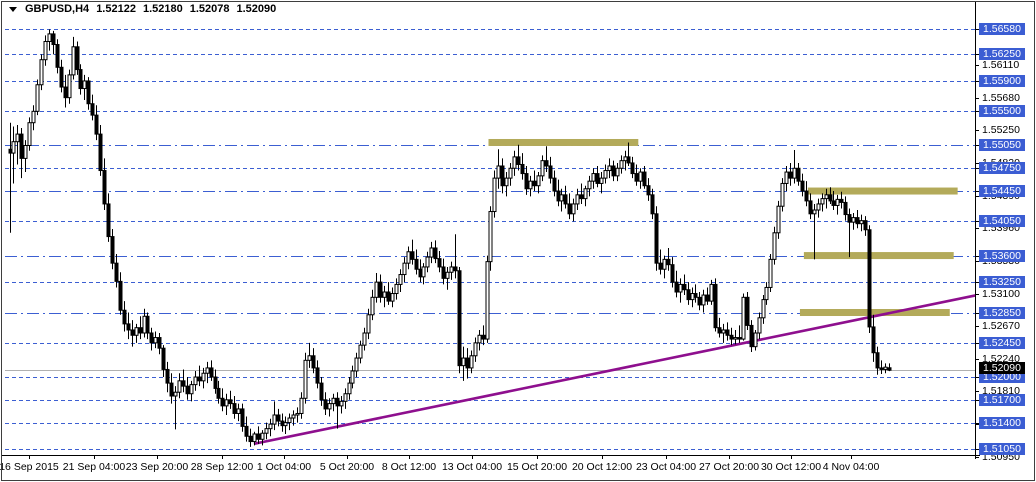  What do you see at coordinates (1002, 191) in the screenshot?
I see `price-axis-label: 1.54450` at bounding box center [1002, 191].